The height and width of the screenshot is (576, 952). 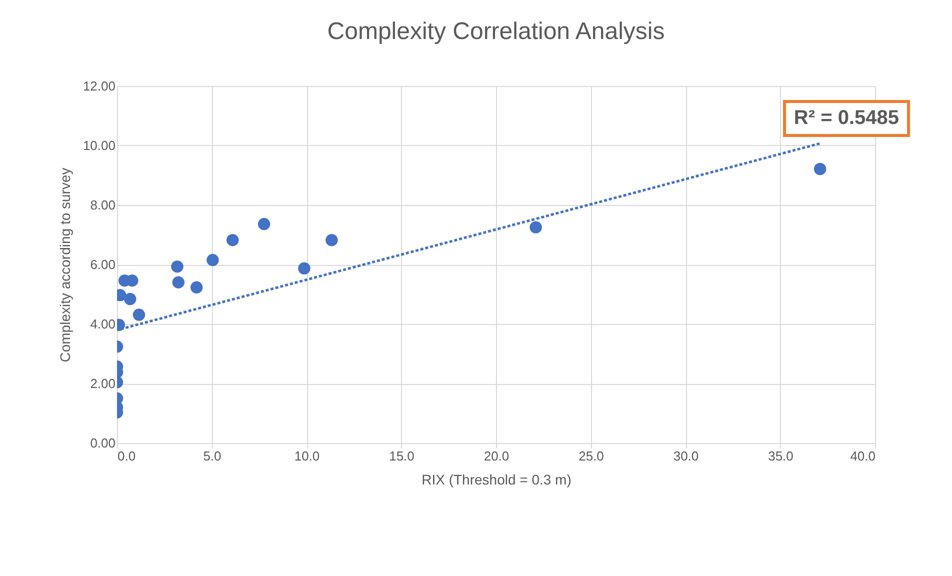 What do you see at coordinates (307, 456) in the screenshot?
I see `x-tick-label: 10.0` at bounding box center [307, 456].